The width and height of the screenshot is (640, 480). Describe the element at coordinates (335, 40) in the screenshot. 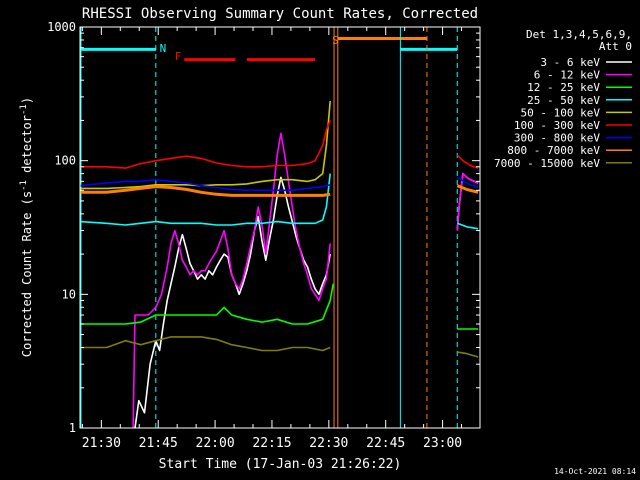

I see `flag-label-s: S` at that location.